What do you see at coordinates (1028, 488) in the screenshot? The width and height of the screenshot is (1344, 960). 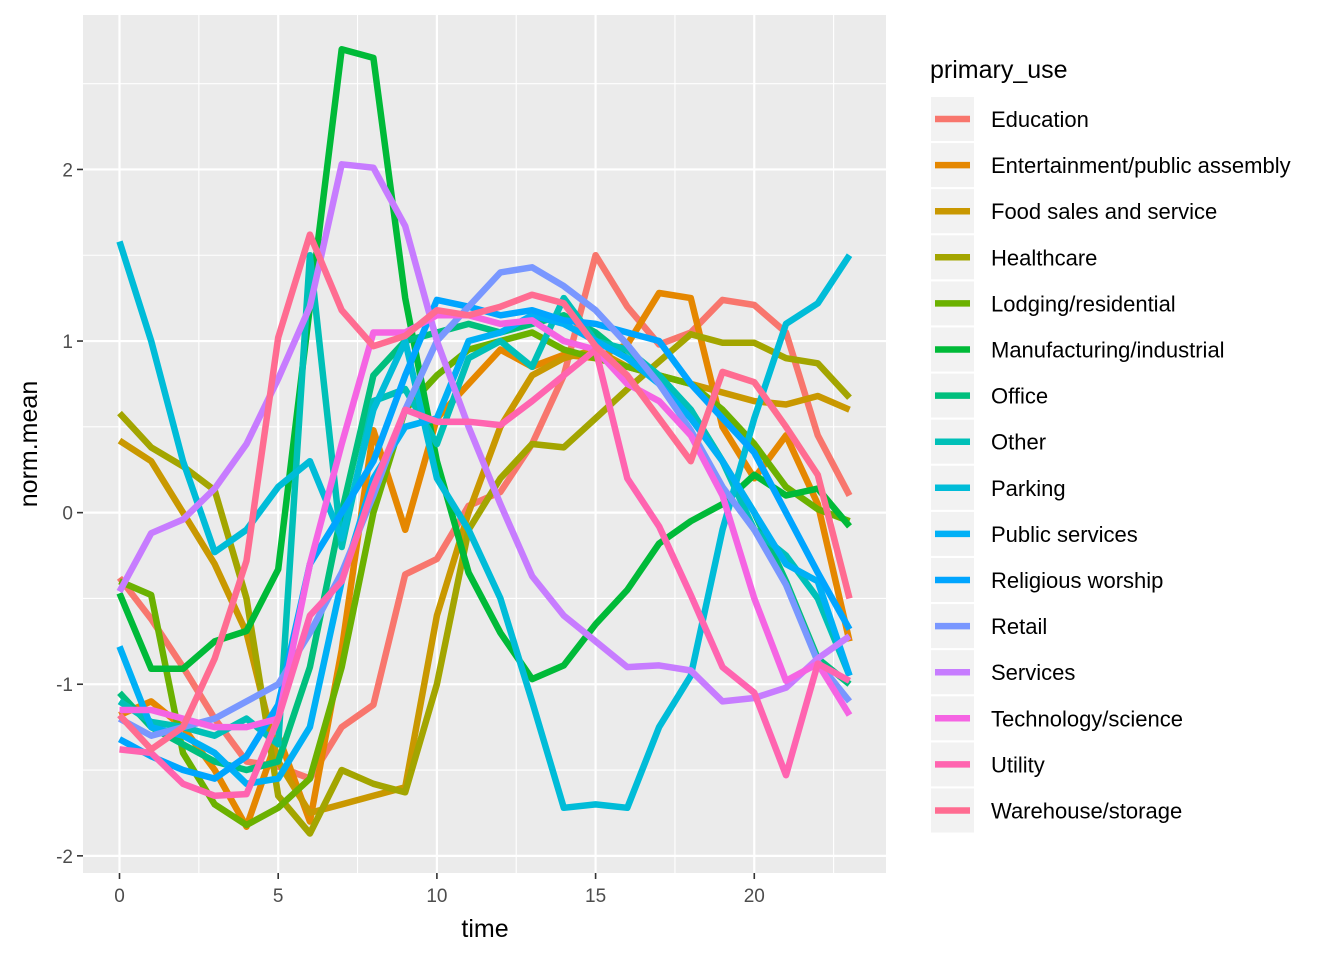 I see `legend-label-parking: Parking` at bounding box center [1028, 488].